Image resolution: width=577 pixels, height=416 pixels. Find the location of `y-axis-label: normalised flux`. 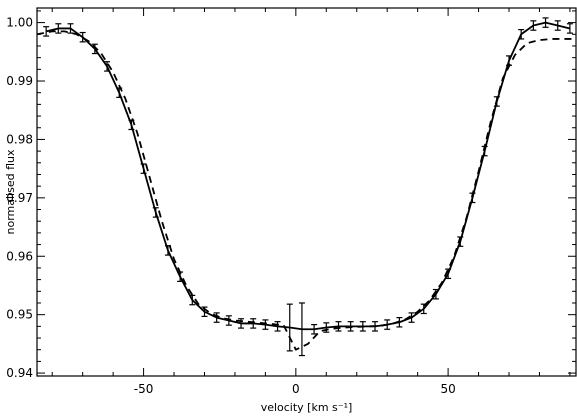

y-axis-label: normalised flux is located at coordinates (10, 191).